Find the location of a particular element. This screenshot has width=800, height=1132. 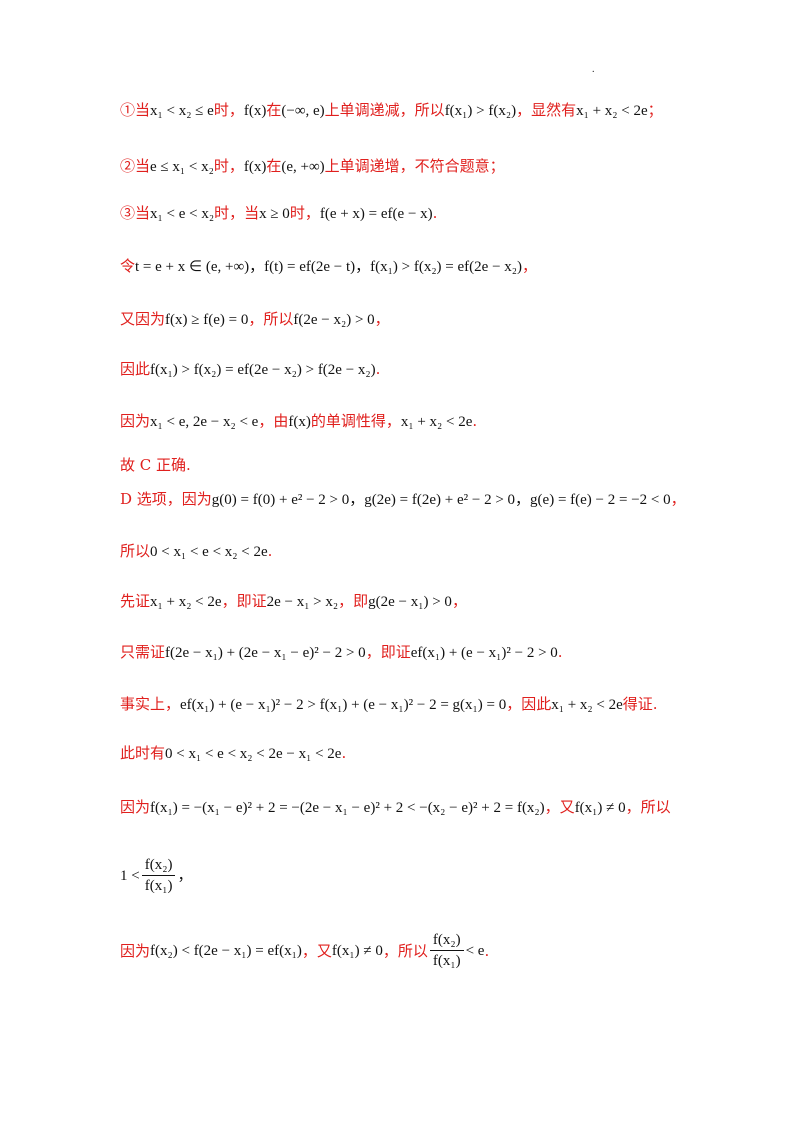

text: 又因为 is located at coordinates (143, 319).